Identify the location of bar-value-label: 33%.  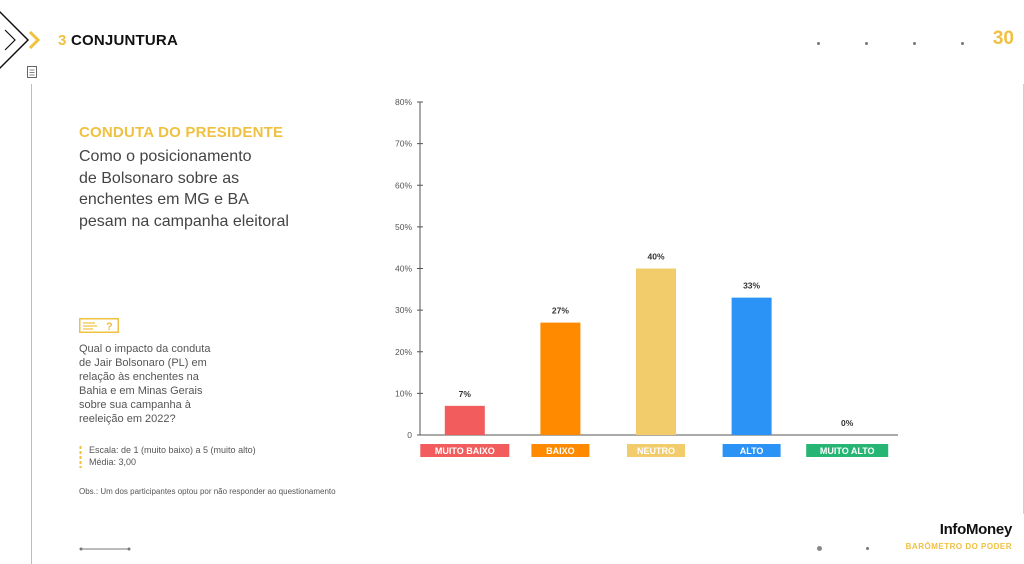
(751, 286).